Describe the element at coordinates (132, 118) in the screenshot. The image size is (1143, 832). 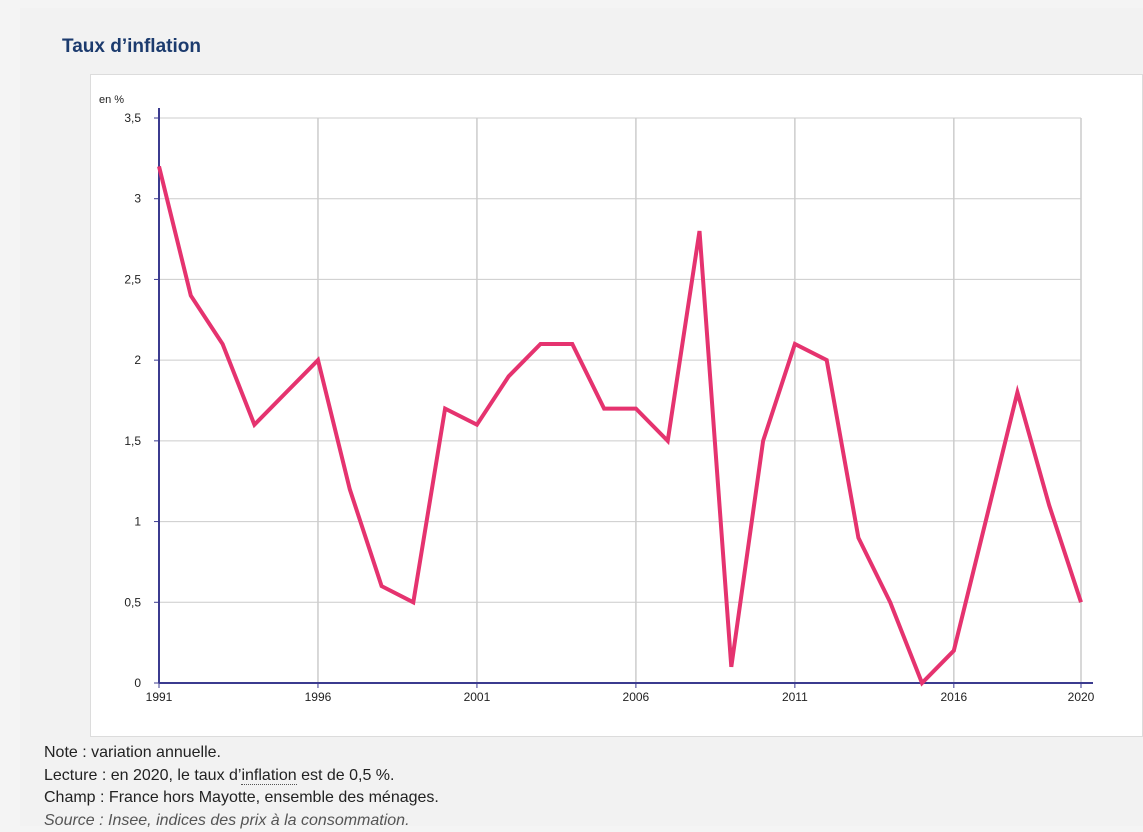
I see `y-tick-label: 3,5` at that location.